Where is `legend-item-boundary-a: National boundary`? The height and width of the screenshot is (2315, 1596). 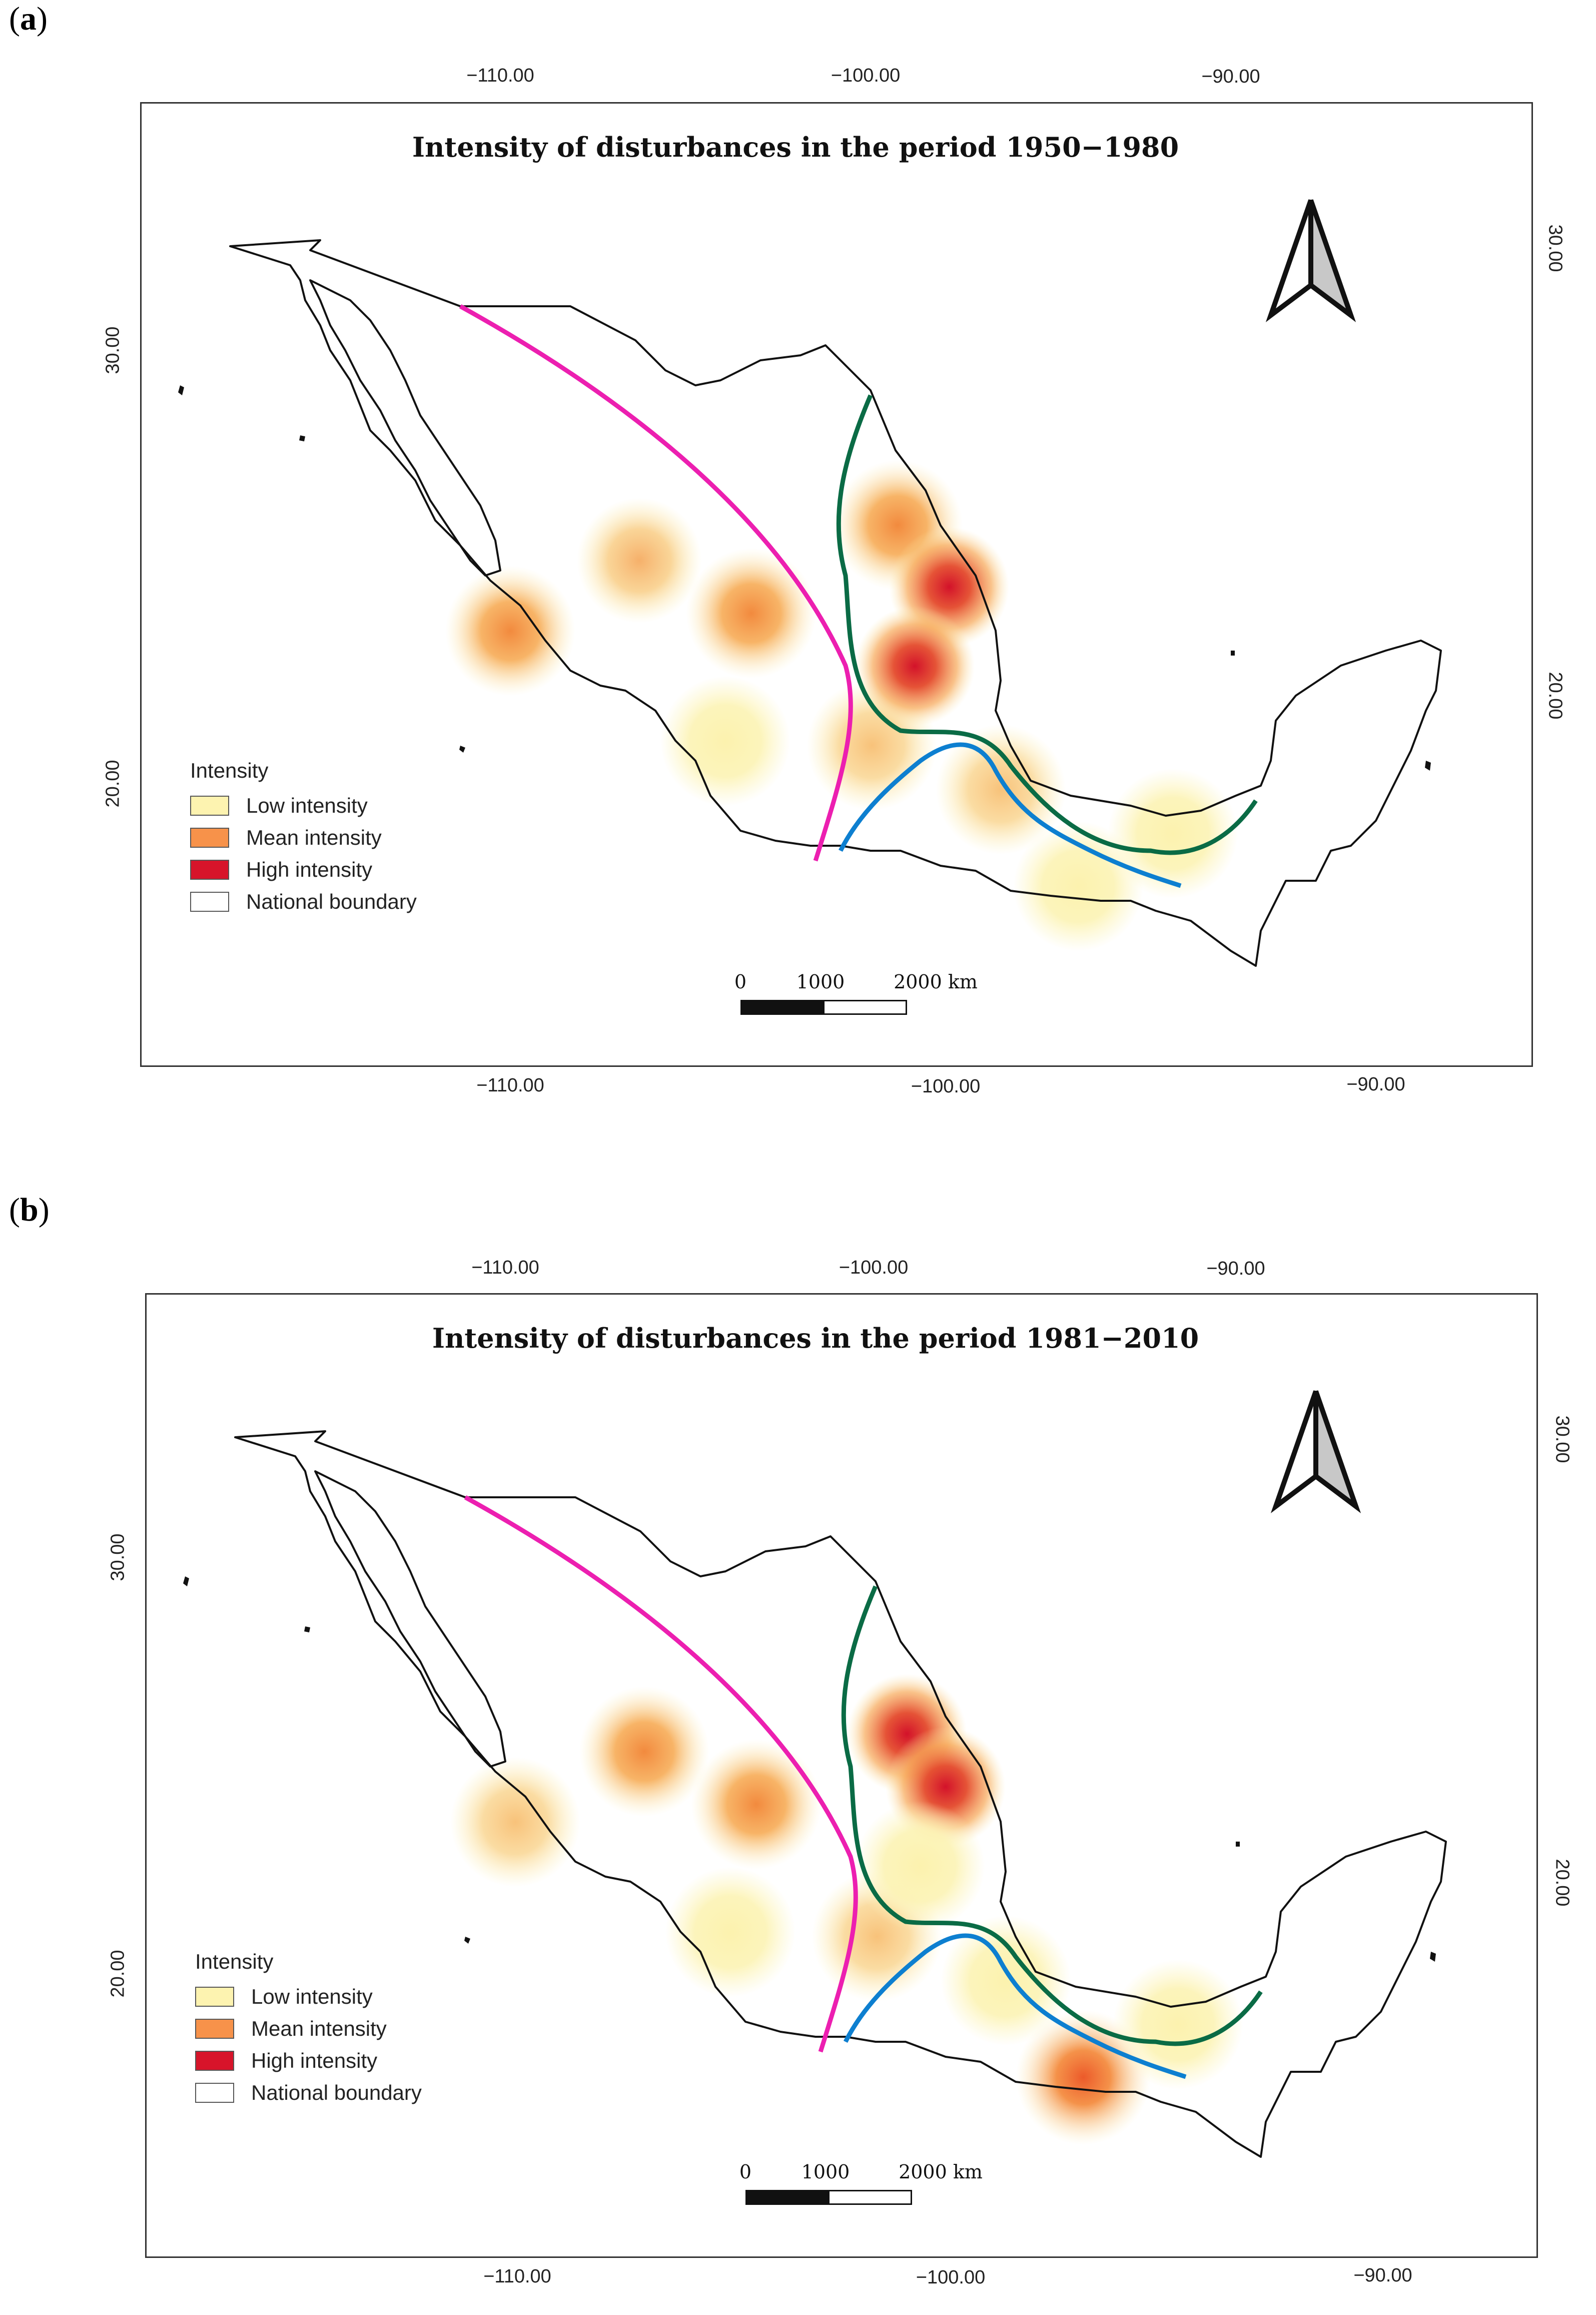 legend-item-boundary-a: National boundary is located at coordinates (303, 902).